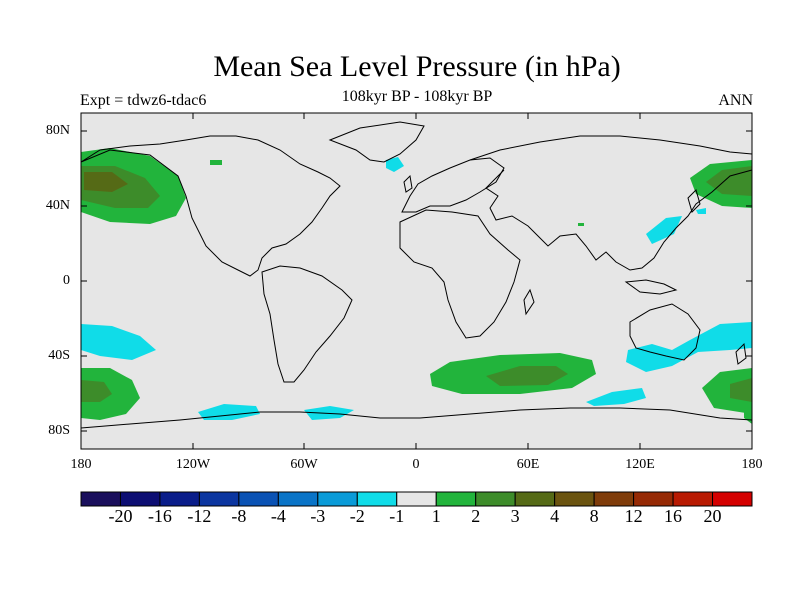 The image size is (800, 600). I want to click on colorbar-label: 3, so click(515, 516).